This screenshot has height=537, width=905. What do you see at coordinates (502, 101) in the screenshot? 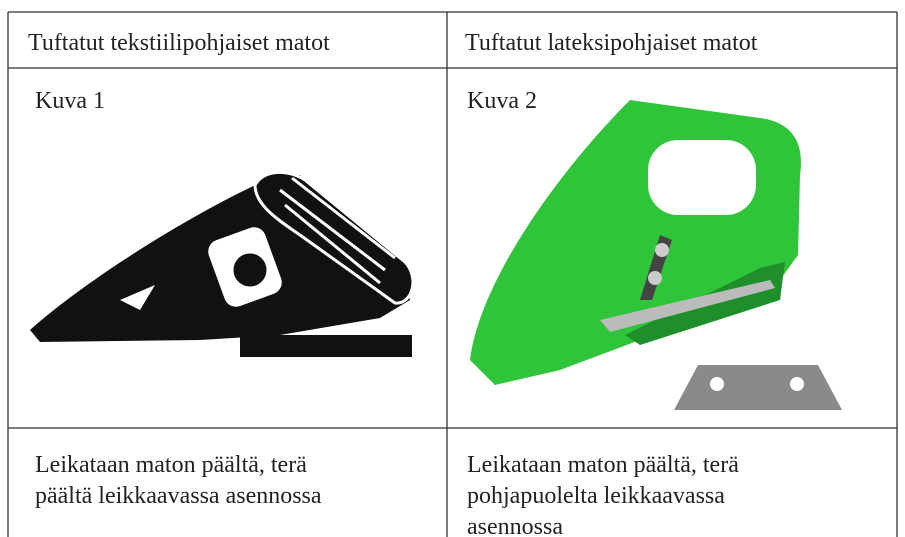
I see `figure-label: Kuva 2` at bounding box center [502, 101].